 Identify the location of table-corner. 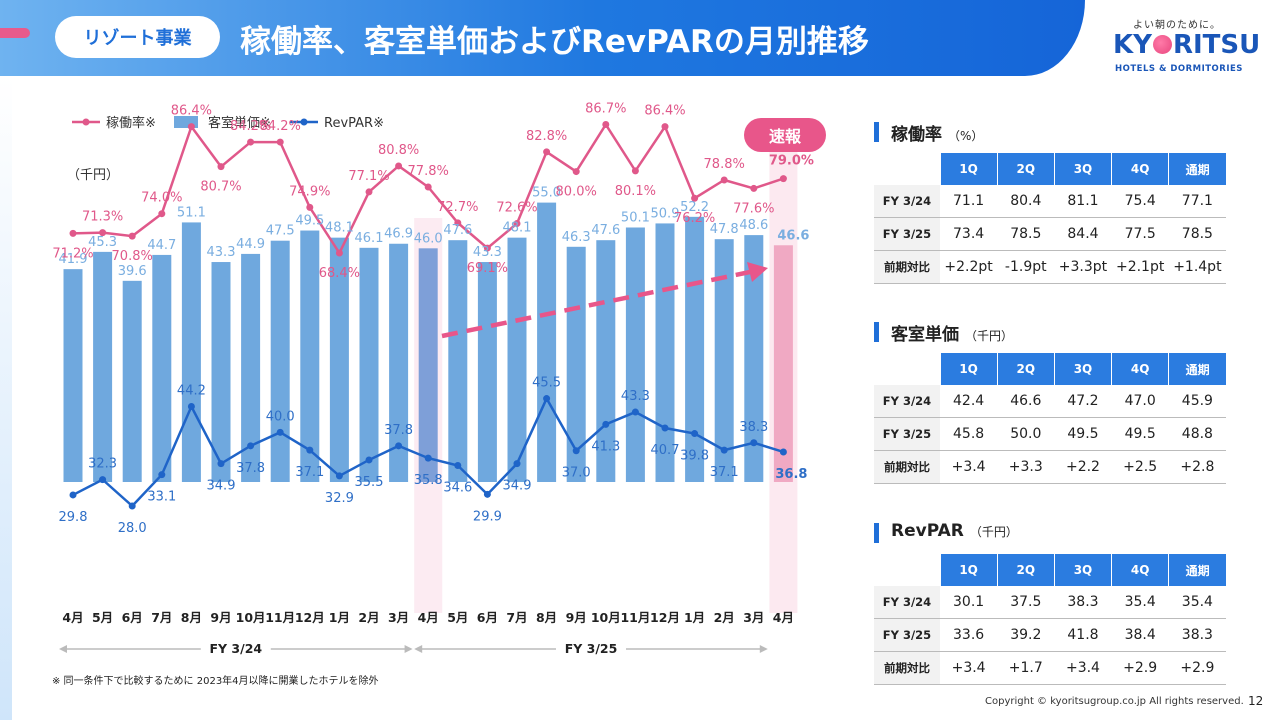
(907, 169).